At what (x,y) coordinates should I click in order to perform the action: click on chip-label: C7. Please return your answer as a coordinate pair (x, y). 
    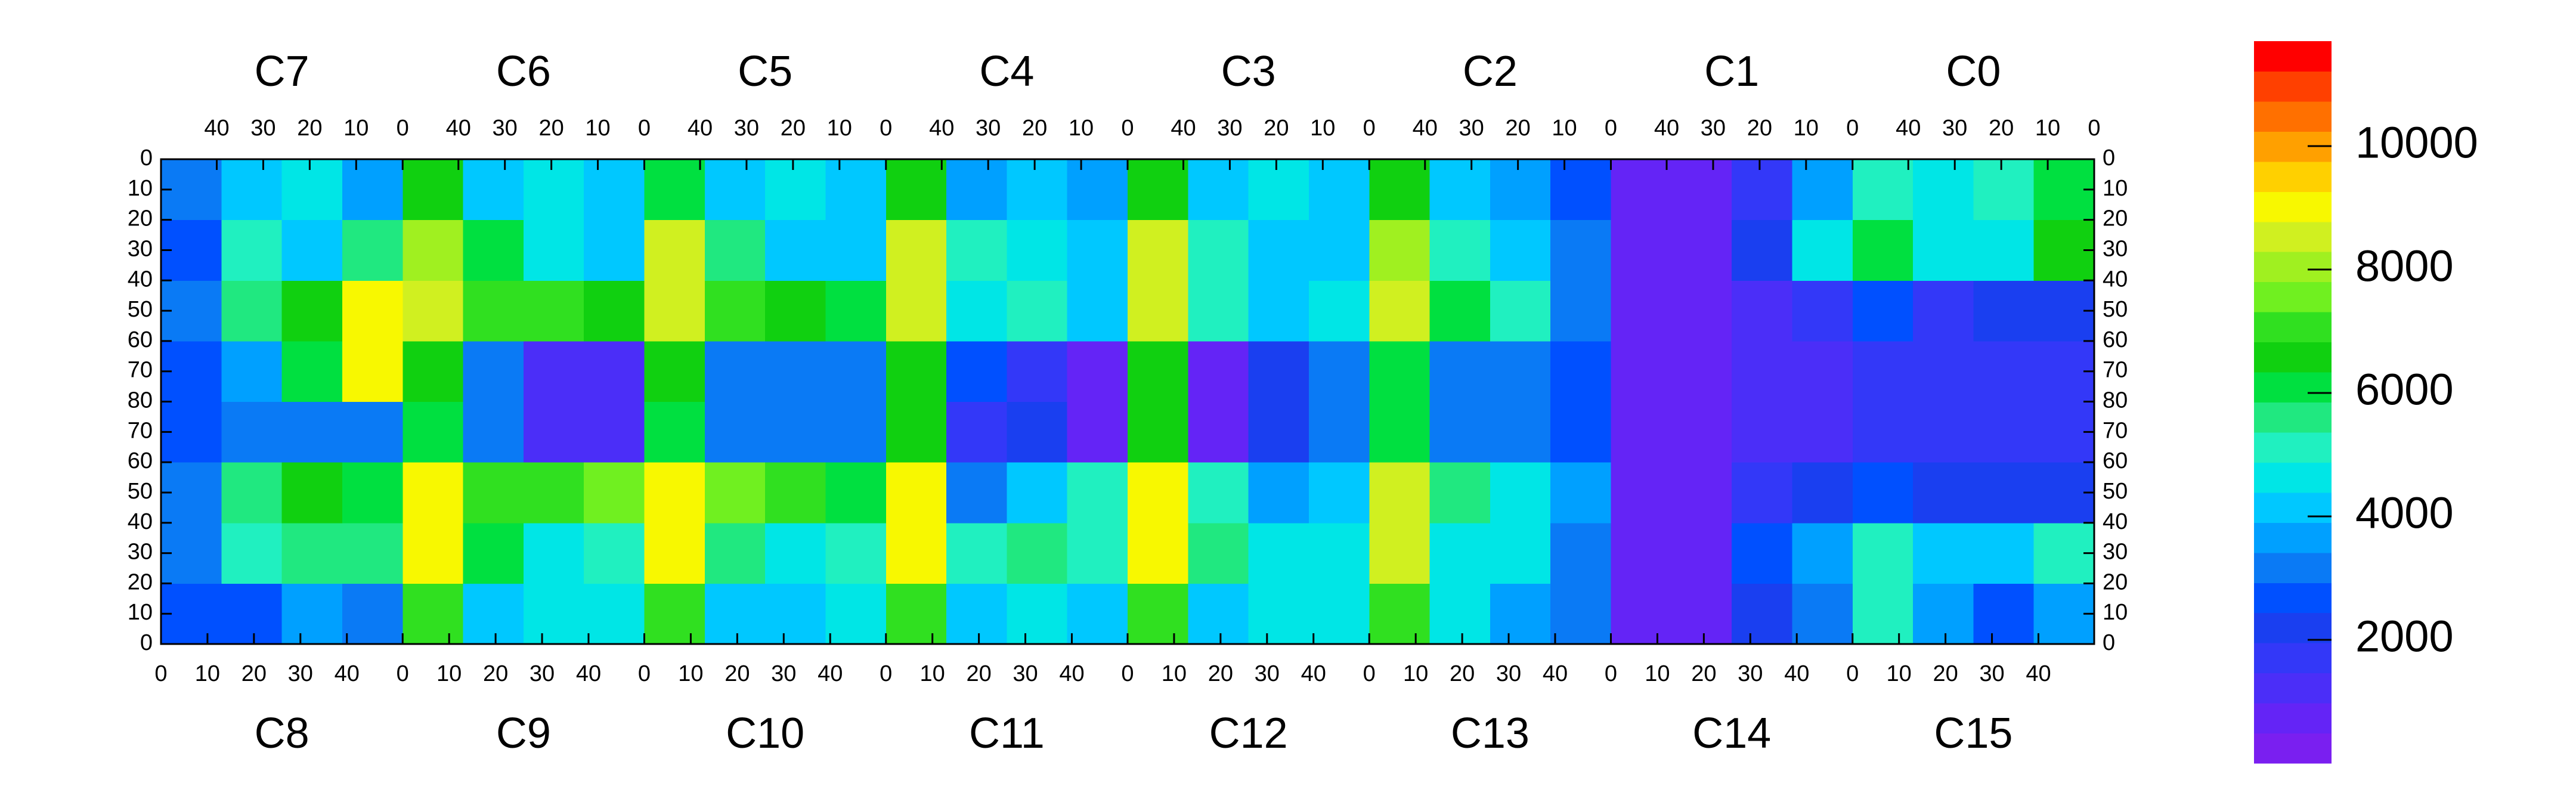
    Looking at the image, I should click on (282, 71).